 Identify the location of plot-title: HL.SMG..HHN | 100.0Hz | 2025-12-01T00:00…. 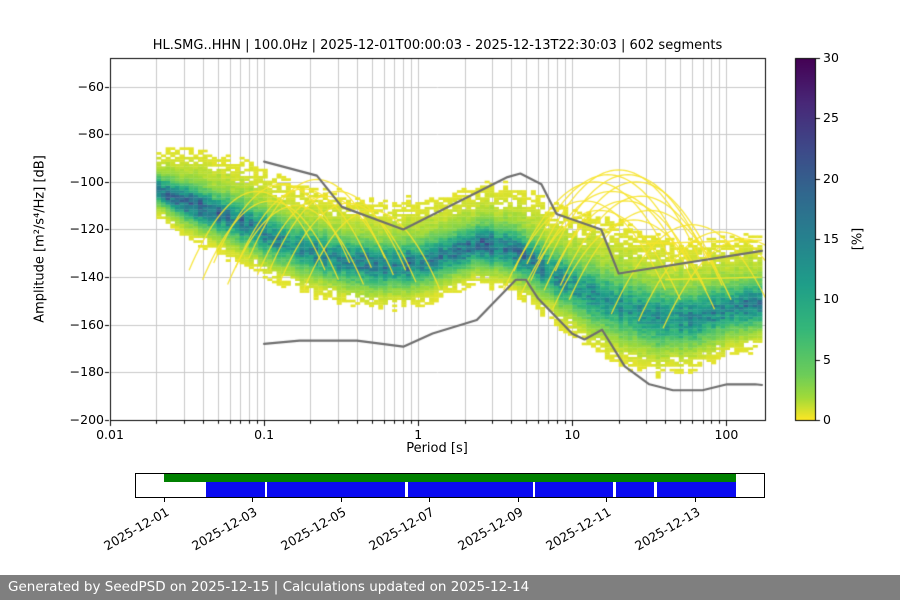
(437, 45).